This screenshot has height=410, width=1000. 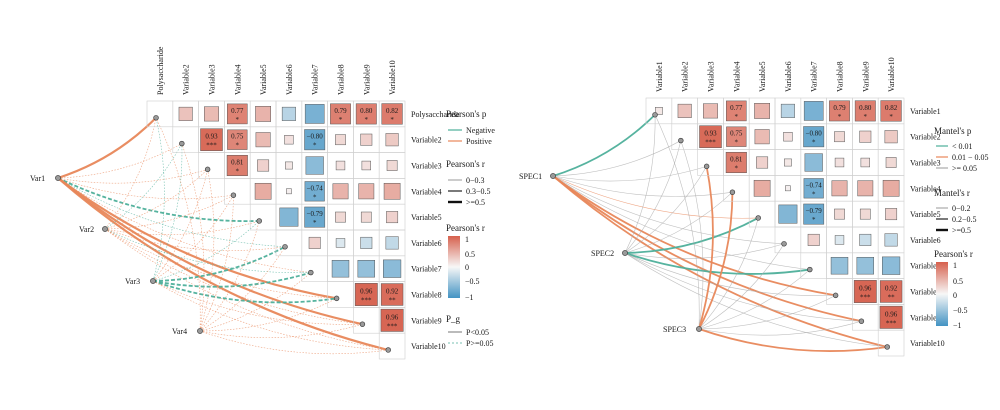 I want to click on legend-label: P<0.05, so click(x=477, y=332).